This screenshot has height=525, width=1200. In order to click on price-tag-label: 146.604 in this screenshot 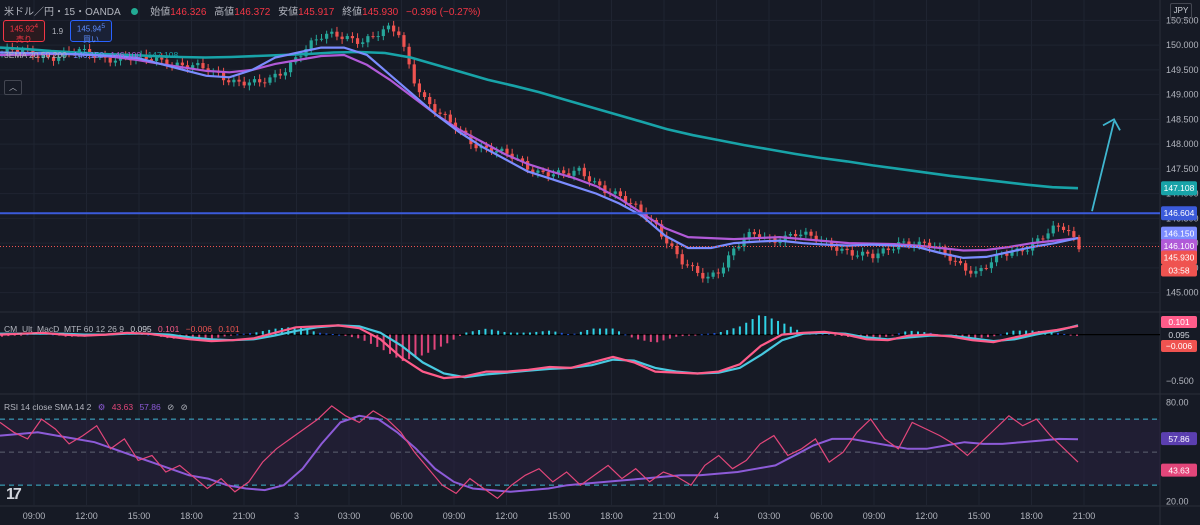, I will do `click(1179, 213)`.